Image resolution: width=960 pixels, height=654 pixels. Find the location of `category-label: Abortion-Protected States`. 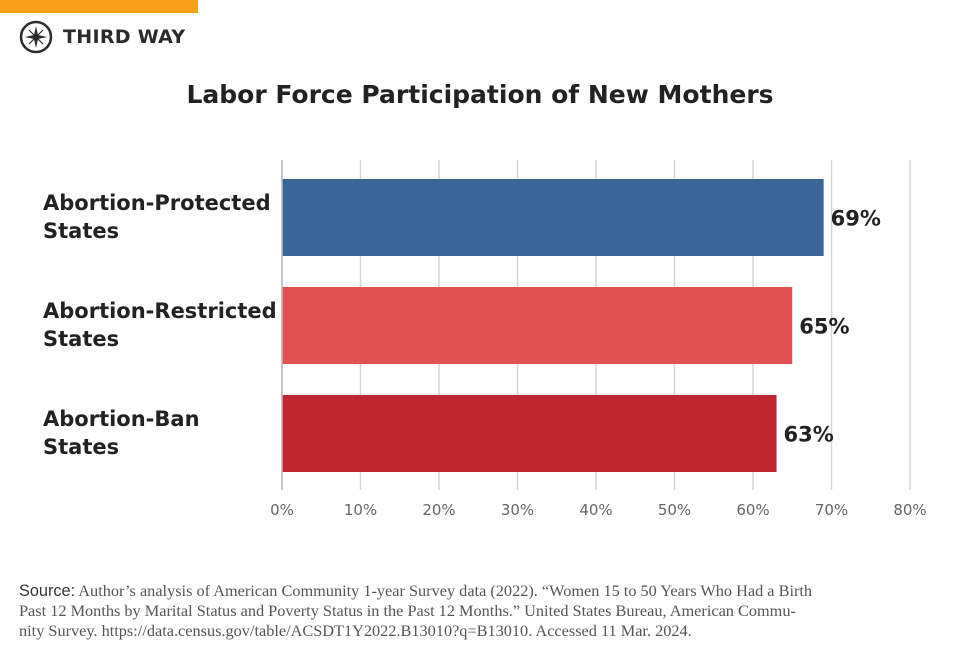

category-label: Abortion-Protected States is located at coordinates (160, 217).